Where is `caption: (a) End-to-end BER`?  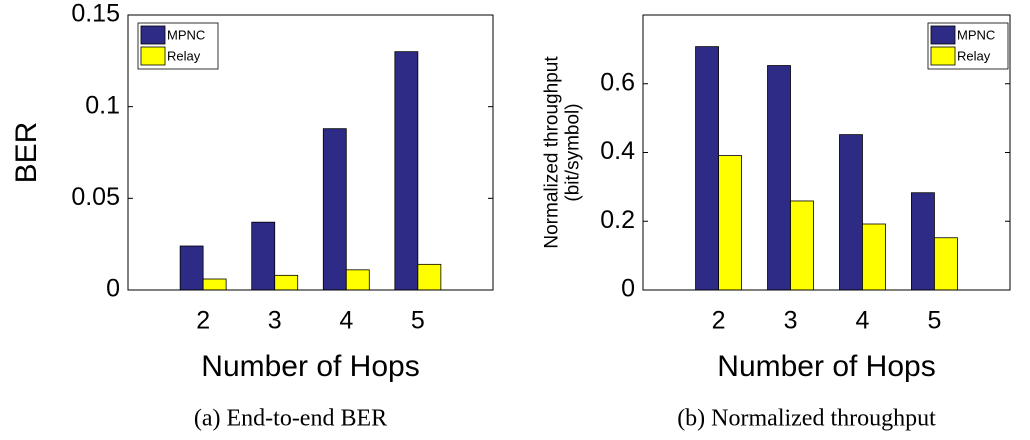
caption: (a) End-to-end BER is located at coordinates (290, 419).